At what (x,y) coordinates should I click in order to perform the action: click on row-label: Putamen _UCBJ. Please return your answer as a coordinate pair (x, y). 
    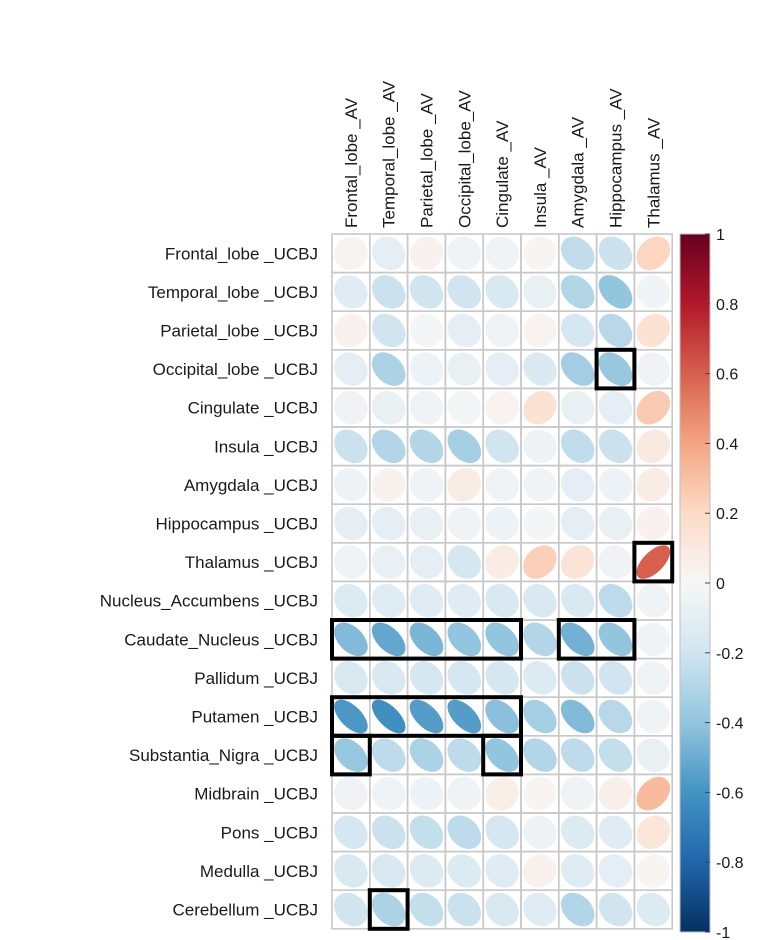
    Looking at the image, I should click on (254, 717).